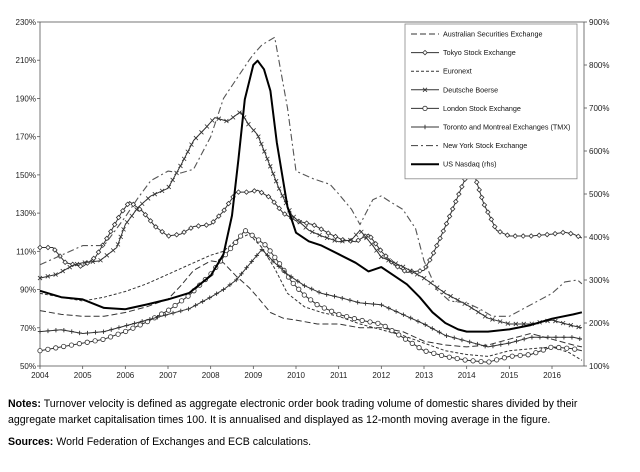 Image resolution: width=640 pixels, height=472 pixels. I want to click on x-tick-label: 2010, so click(296, 375).